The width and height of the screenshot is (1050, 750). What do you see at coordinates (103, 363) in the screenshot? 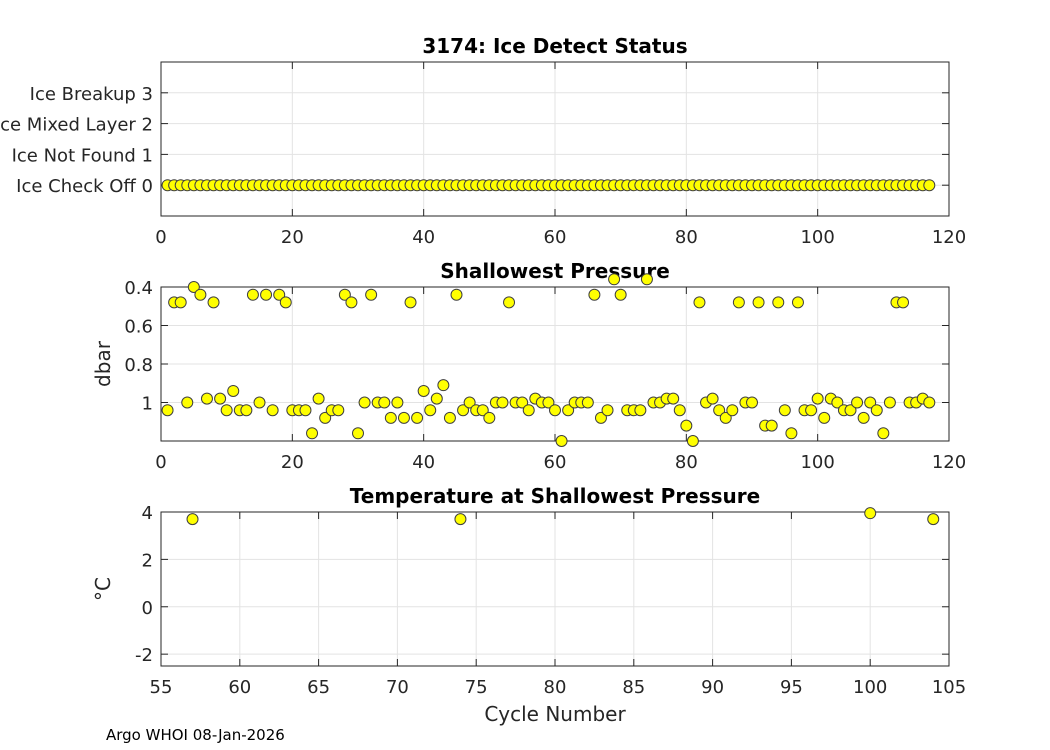
I see `y-axis-label: dbar` at bounding box center [103, 363].